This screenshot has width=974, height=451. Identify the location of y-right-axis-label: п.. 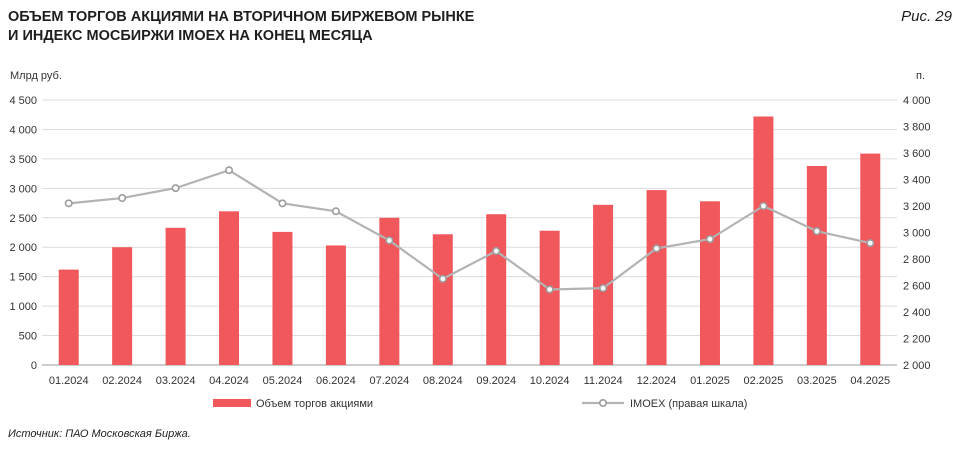
(920, 76).